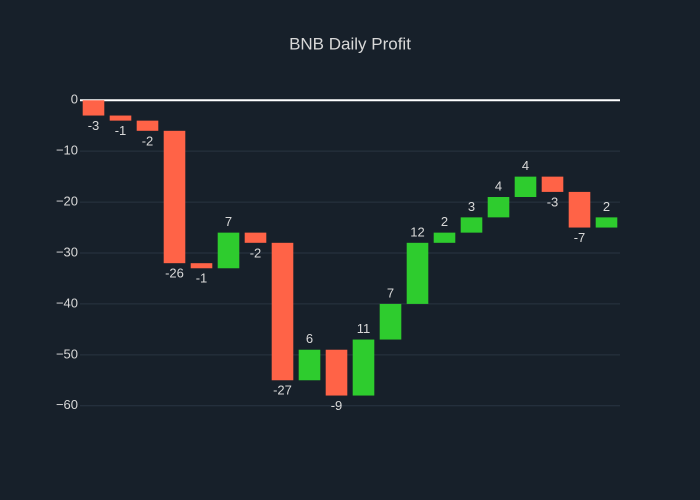  I want to click on y-tick-label: −60, so click(67, 404).